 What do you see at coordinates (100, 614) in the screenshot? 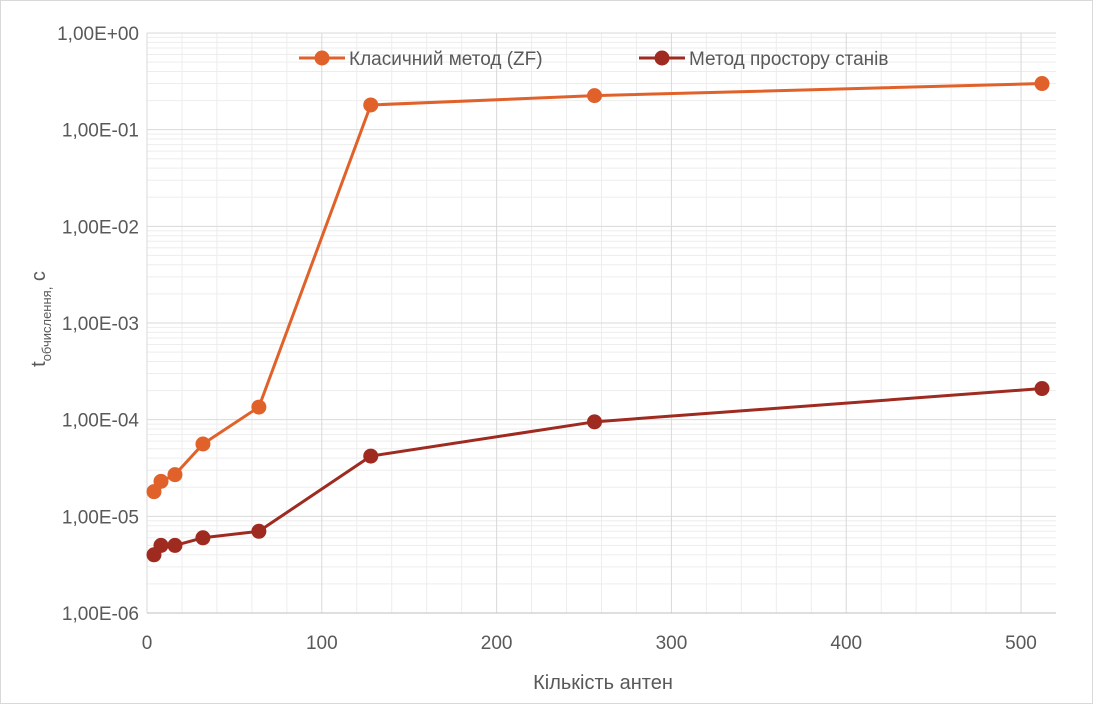
I see `y-tick-label: 1,00E-06` at bounding box center [100, 614].